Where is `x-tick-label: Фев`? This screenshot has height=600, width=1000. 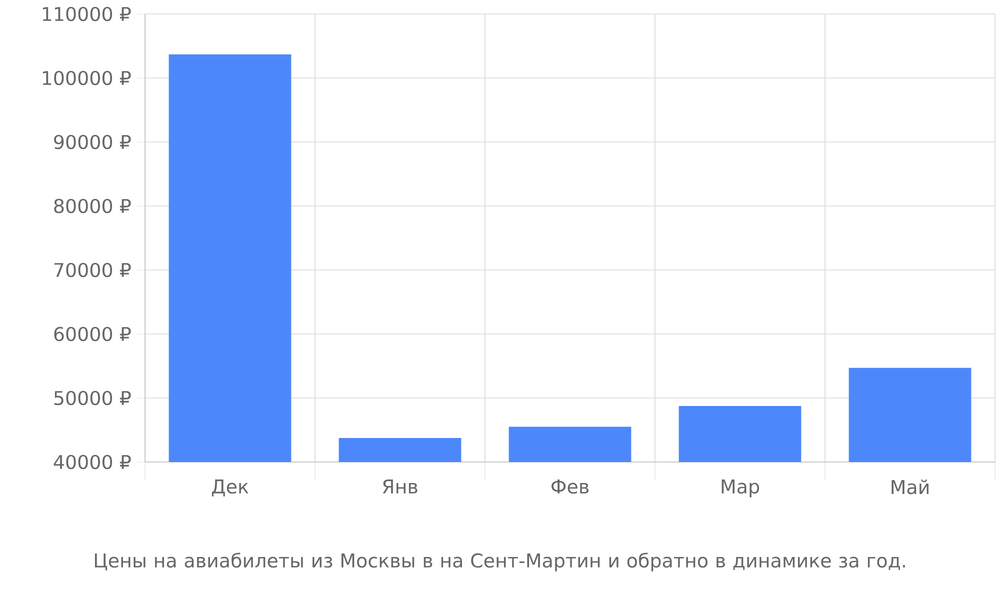
x-tick-label: Фев is located at coordinates (570, 487).